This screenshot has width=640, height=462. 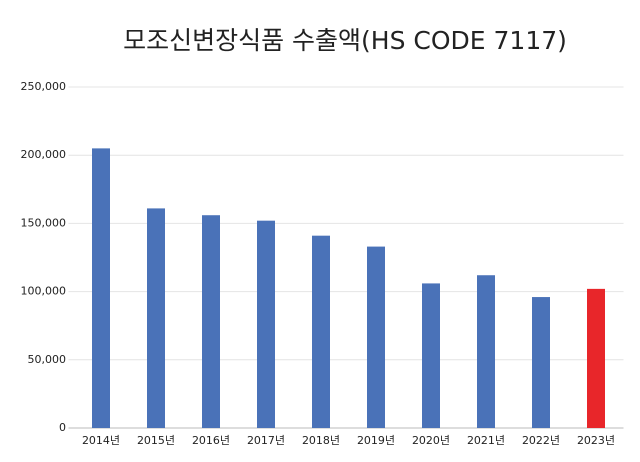 What do you see at coordinates (431, 440) in the screenshot?
I see `x-tick-label: 2020년` at bounding box center [431, 440].